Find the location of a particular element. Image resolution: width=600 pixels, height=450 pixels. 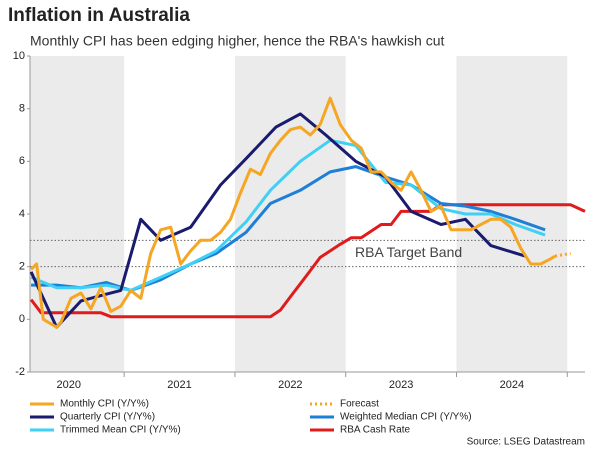

y-tick-label: 8 is located at coordinates (22, 109).